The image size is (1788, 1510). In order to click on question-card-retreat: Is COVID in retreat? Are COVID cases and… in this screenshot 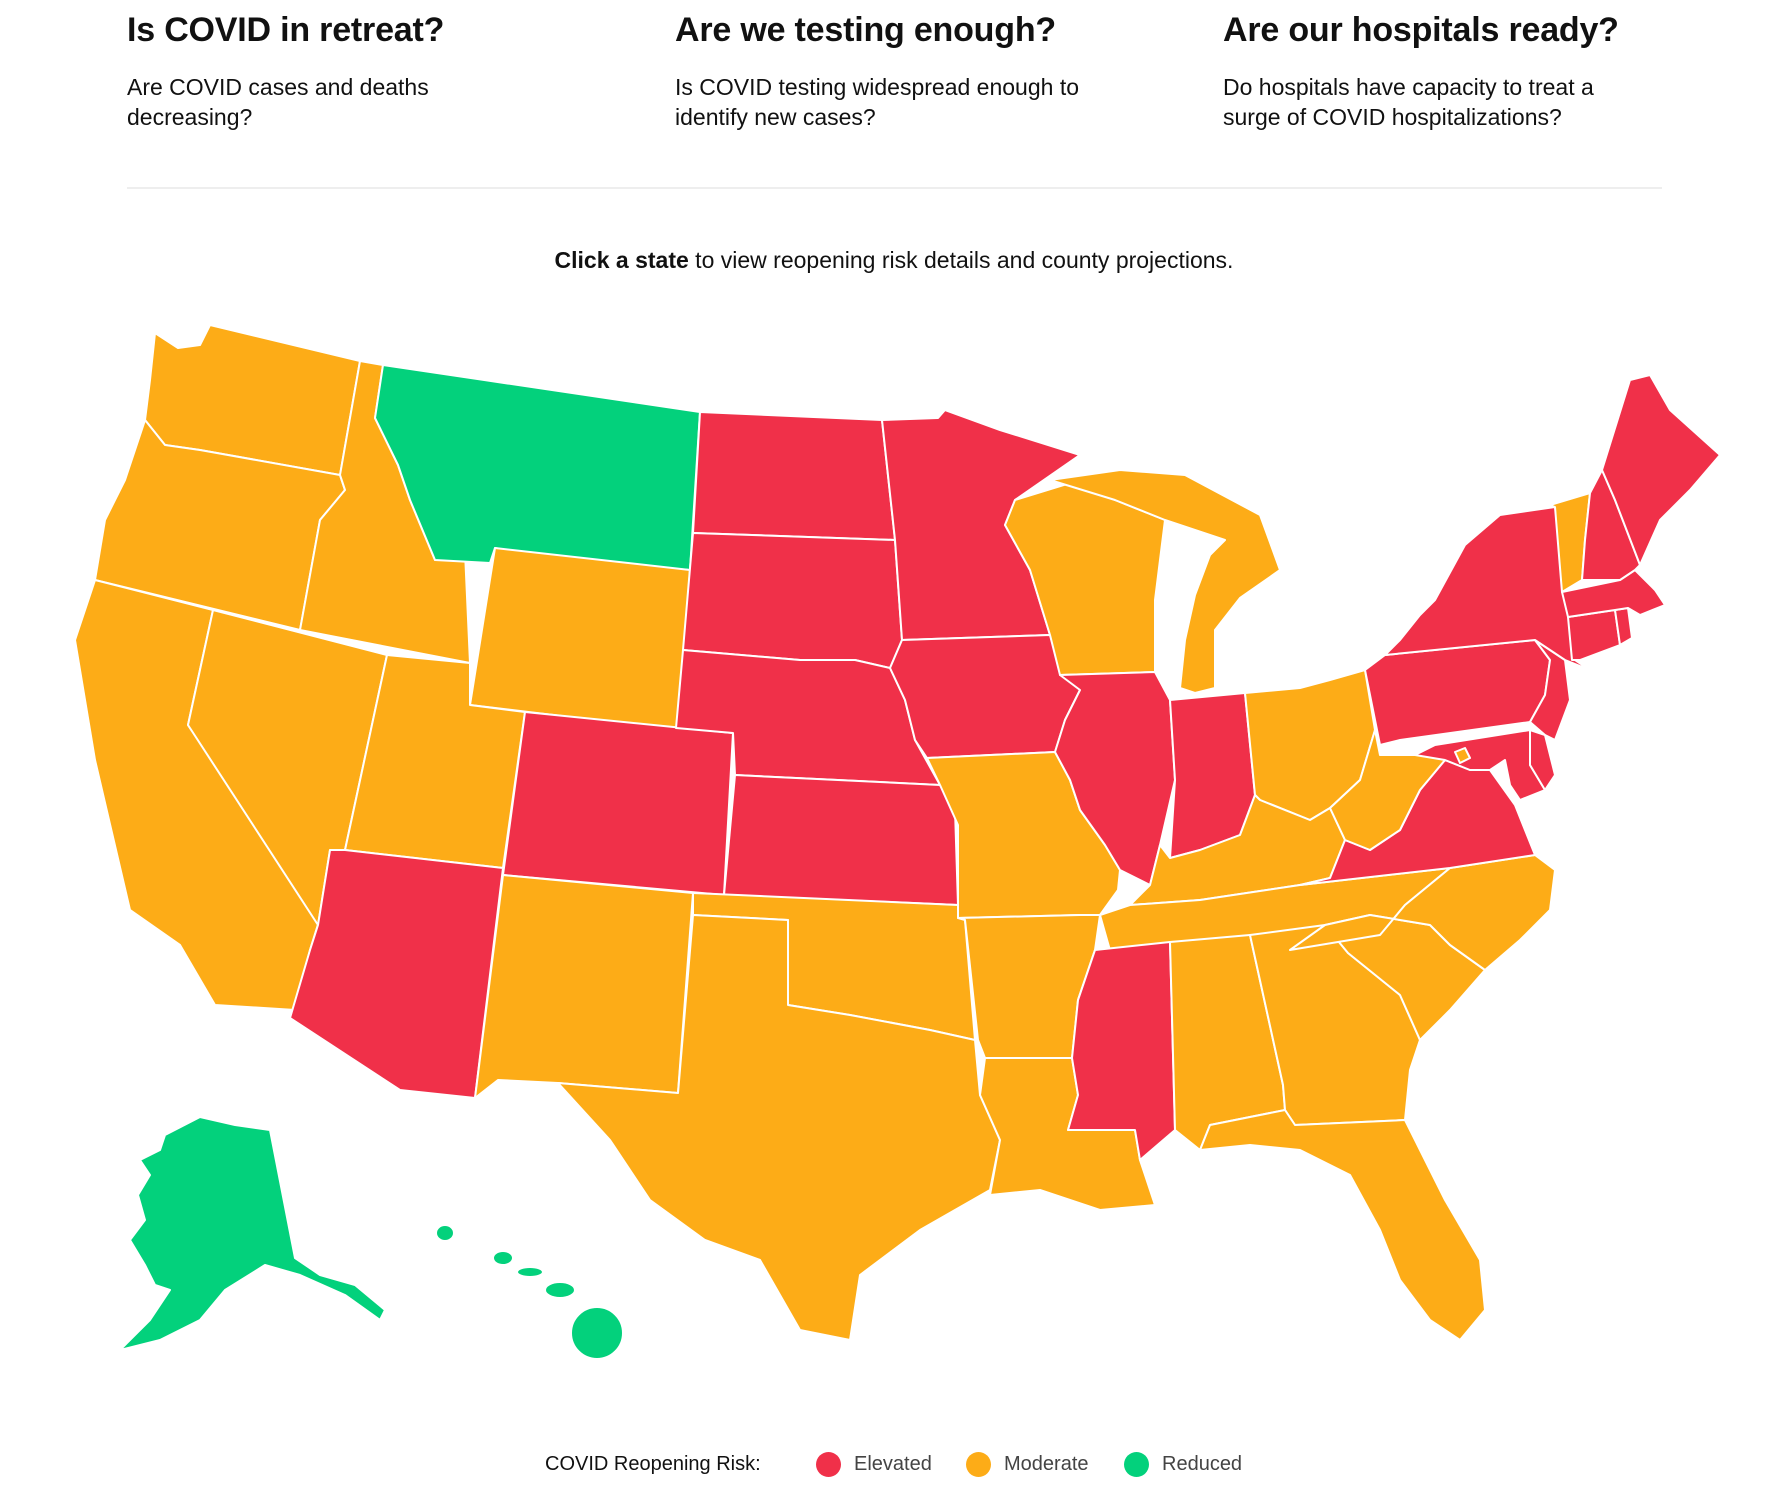, I will do `click(362, 70)`.